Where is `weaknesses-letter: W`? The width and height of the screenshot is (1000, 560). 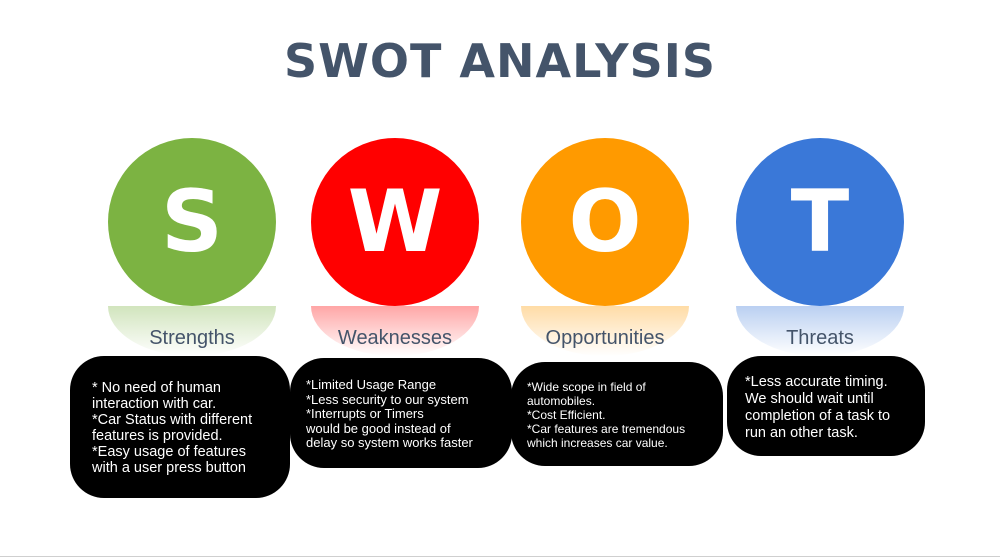 weaknesses-letter: W is located at coordinates (395, 222).